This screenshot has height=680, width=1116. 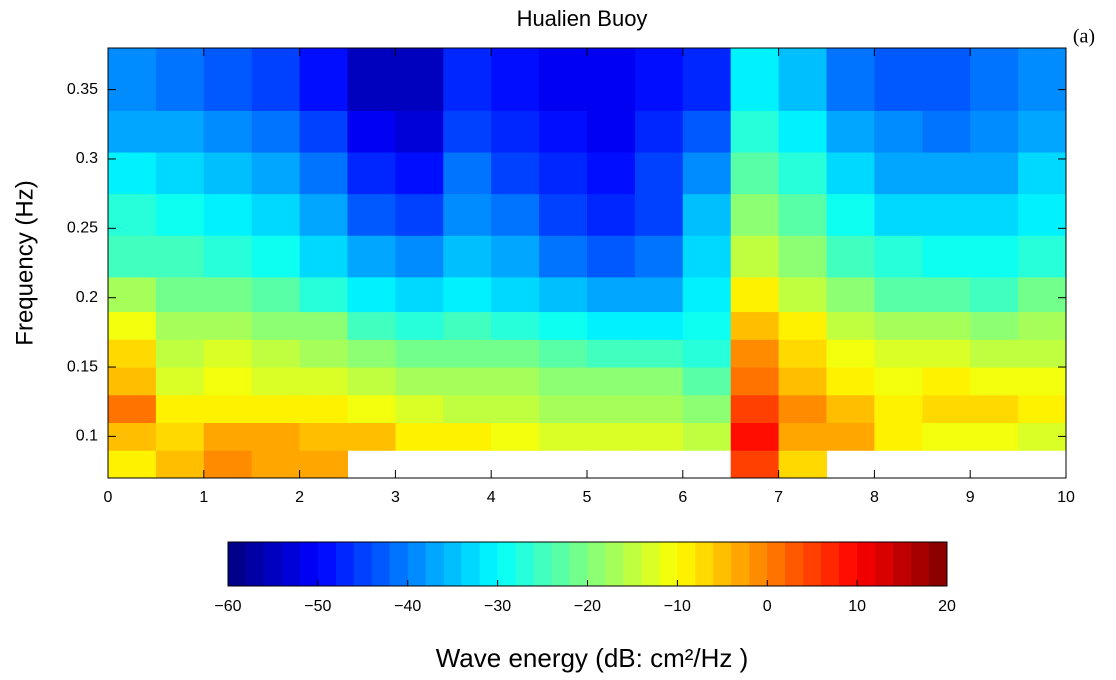 I want to click on colorbar-tick-label: 0, so click(x=767, y=606).